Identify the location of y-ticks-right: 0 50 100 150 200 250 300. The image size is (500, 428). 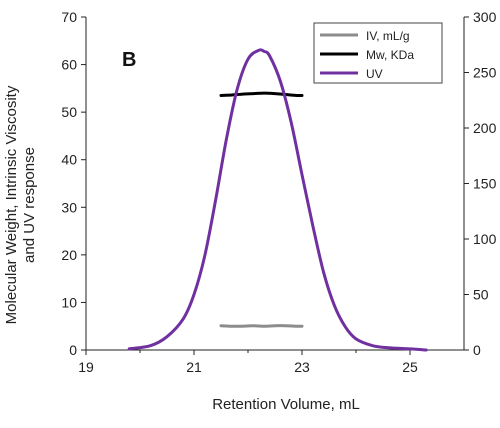
(480, 183).